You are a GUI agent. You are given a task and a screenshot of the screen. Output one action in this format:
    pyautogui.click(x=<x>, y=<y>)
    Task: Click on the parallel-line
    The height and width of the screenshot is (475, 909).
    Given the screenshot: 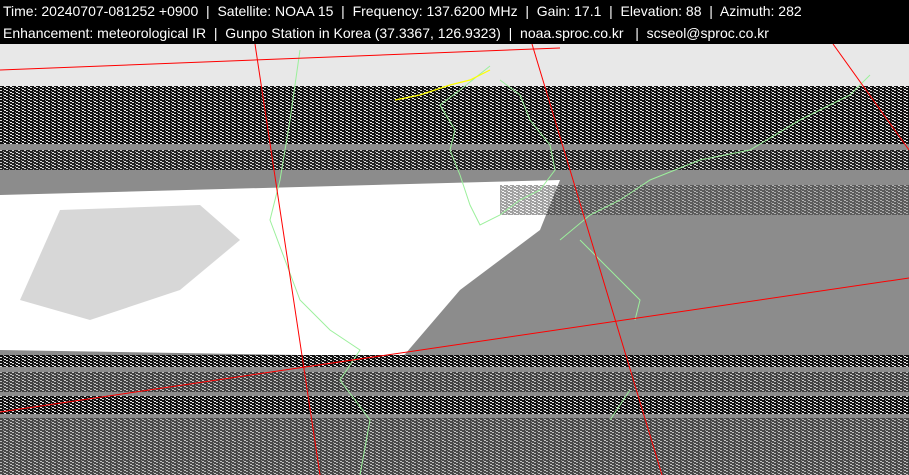 What is the action you would take?
    pyautogui.click(x=280, y=59)
    